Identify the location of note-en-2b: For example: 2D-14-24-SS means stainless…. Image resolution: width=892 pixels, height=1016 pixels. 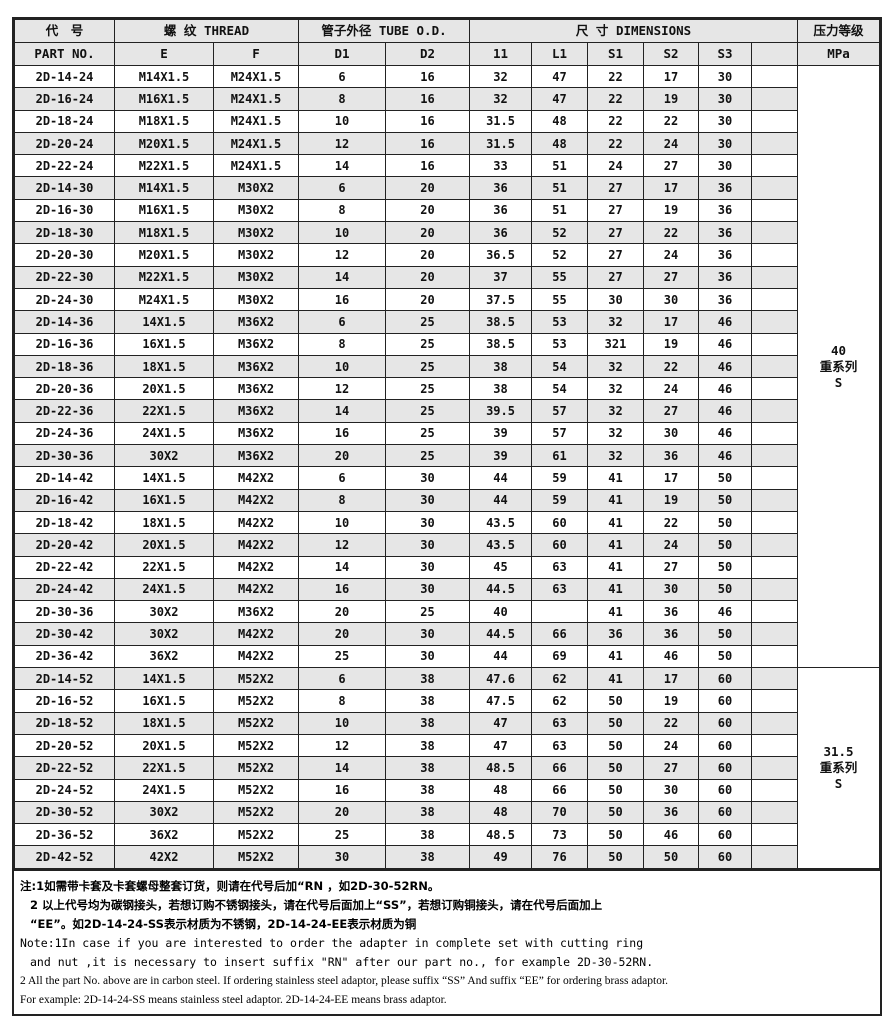
(233, 999).